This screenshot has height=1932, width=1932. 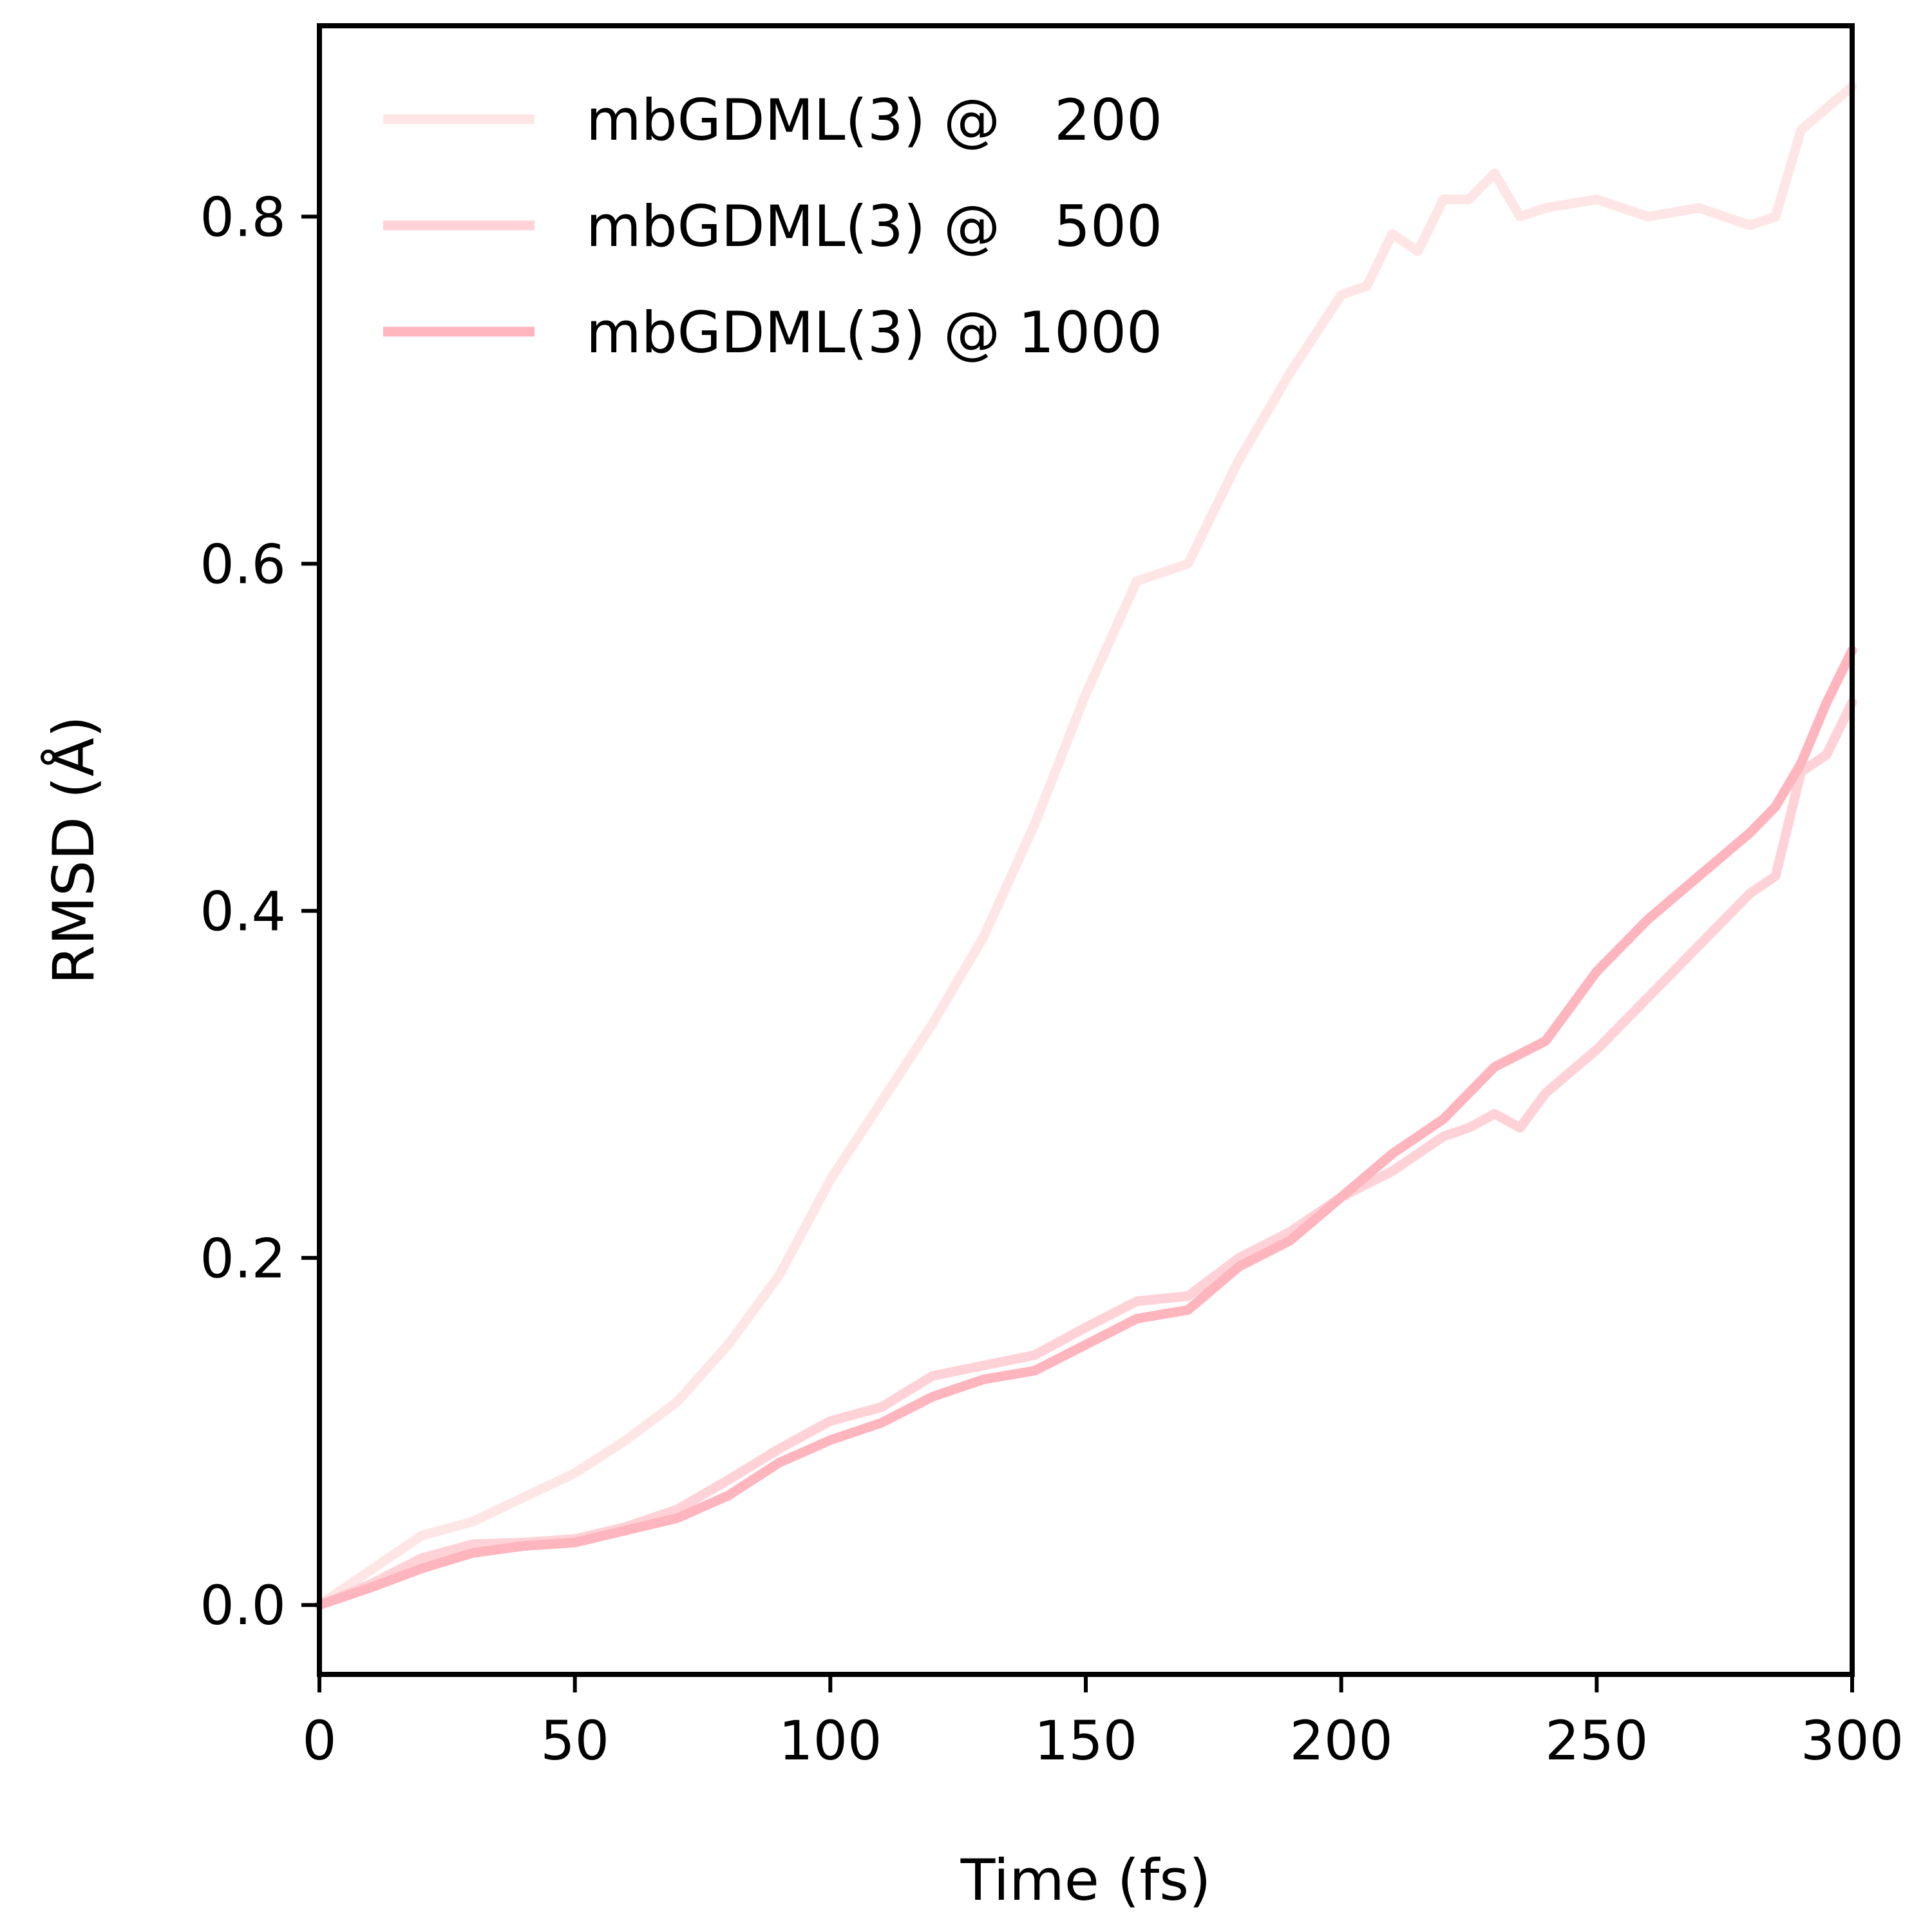 I want to click on legend-label: mbGDML(3) @ 200, so click(x=874, y=120).